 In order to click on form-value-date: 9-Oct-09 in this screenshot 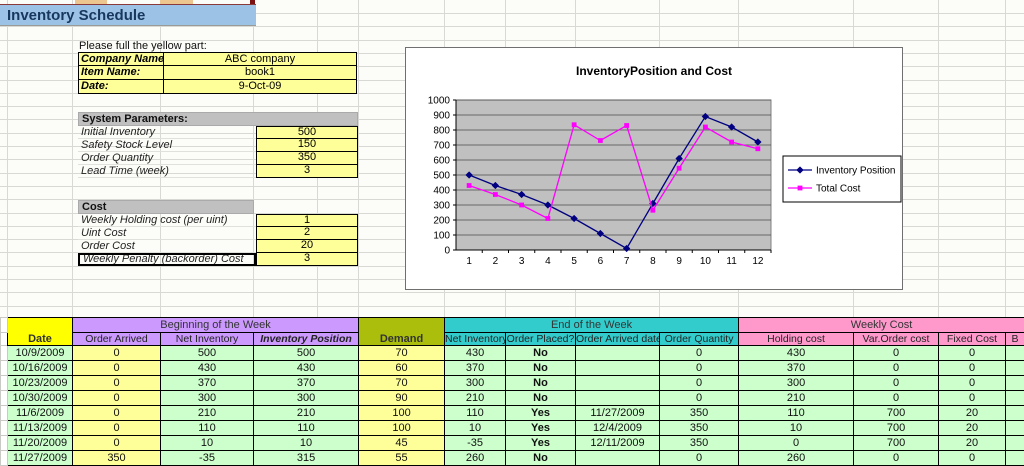, I will do `click(260, 87)`.